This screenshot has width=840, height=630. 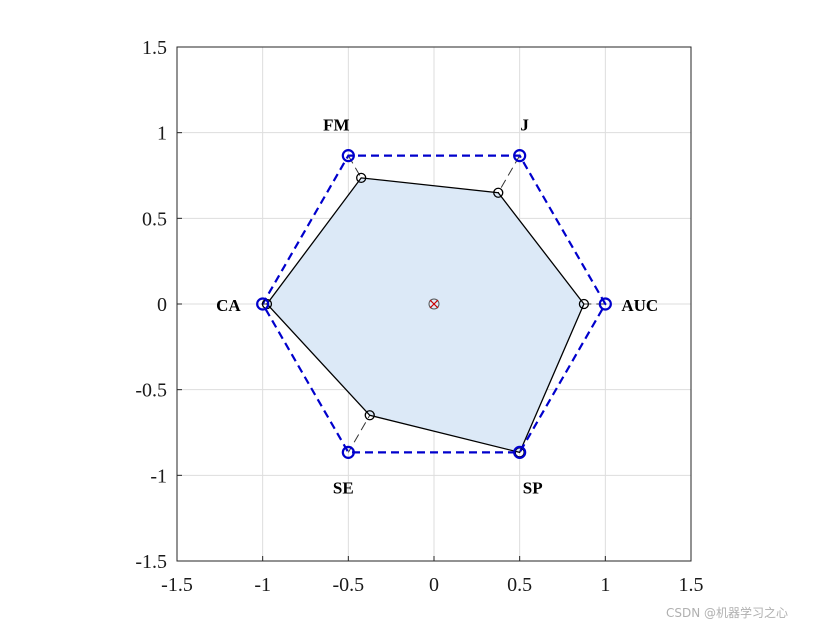 What do you see at coordinates (639, 305) in the screenshot?
I see `axis-label-auc: AUC` at bounding box center [639, 305].